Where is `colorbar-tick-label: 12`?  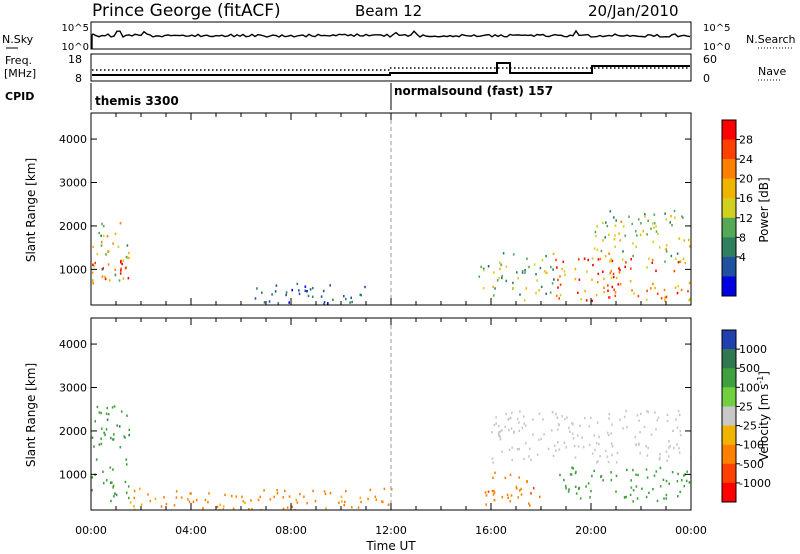 colorbar-tick-label: 12 is located at coordinates (746, 218).